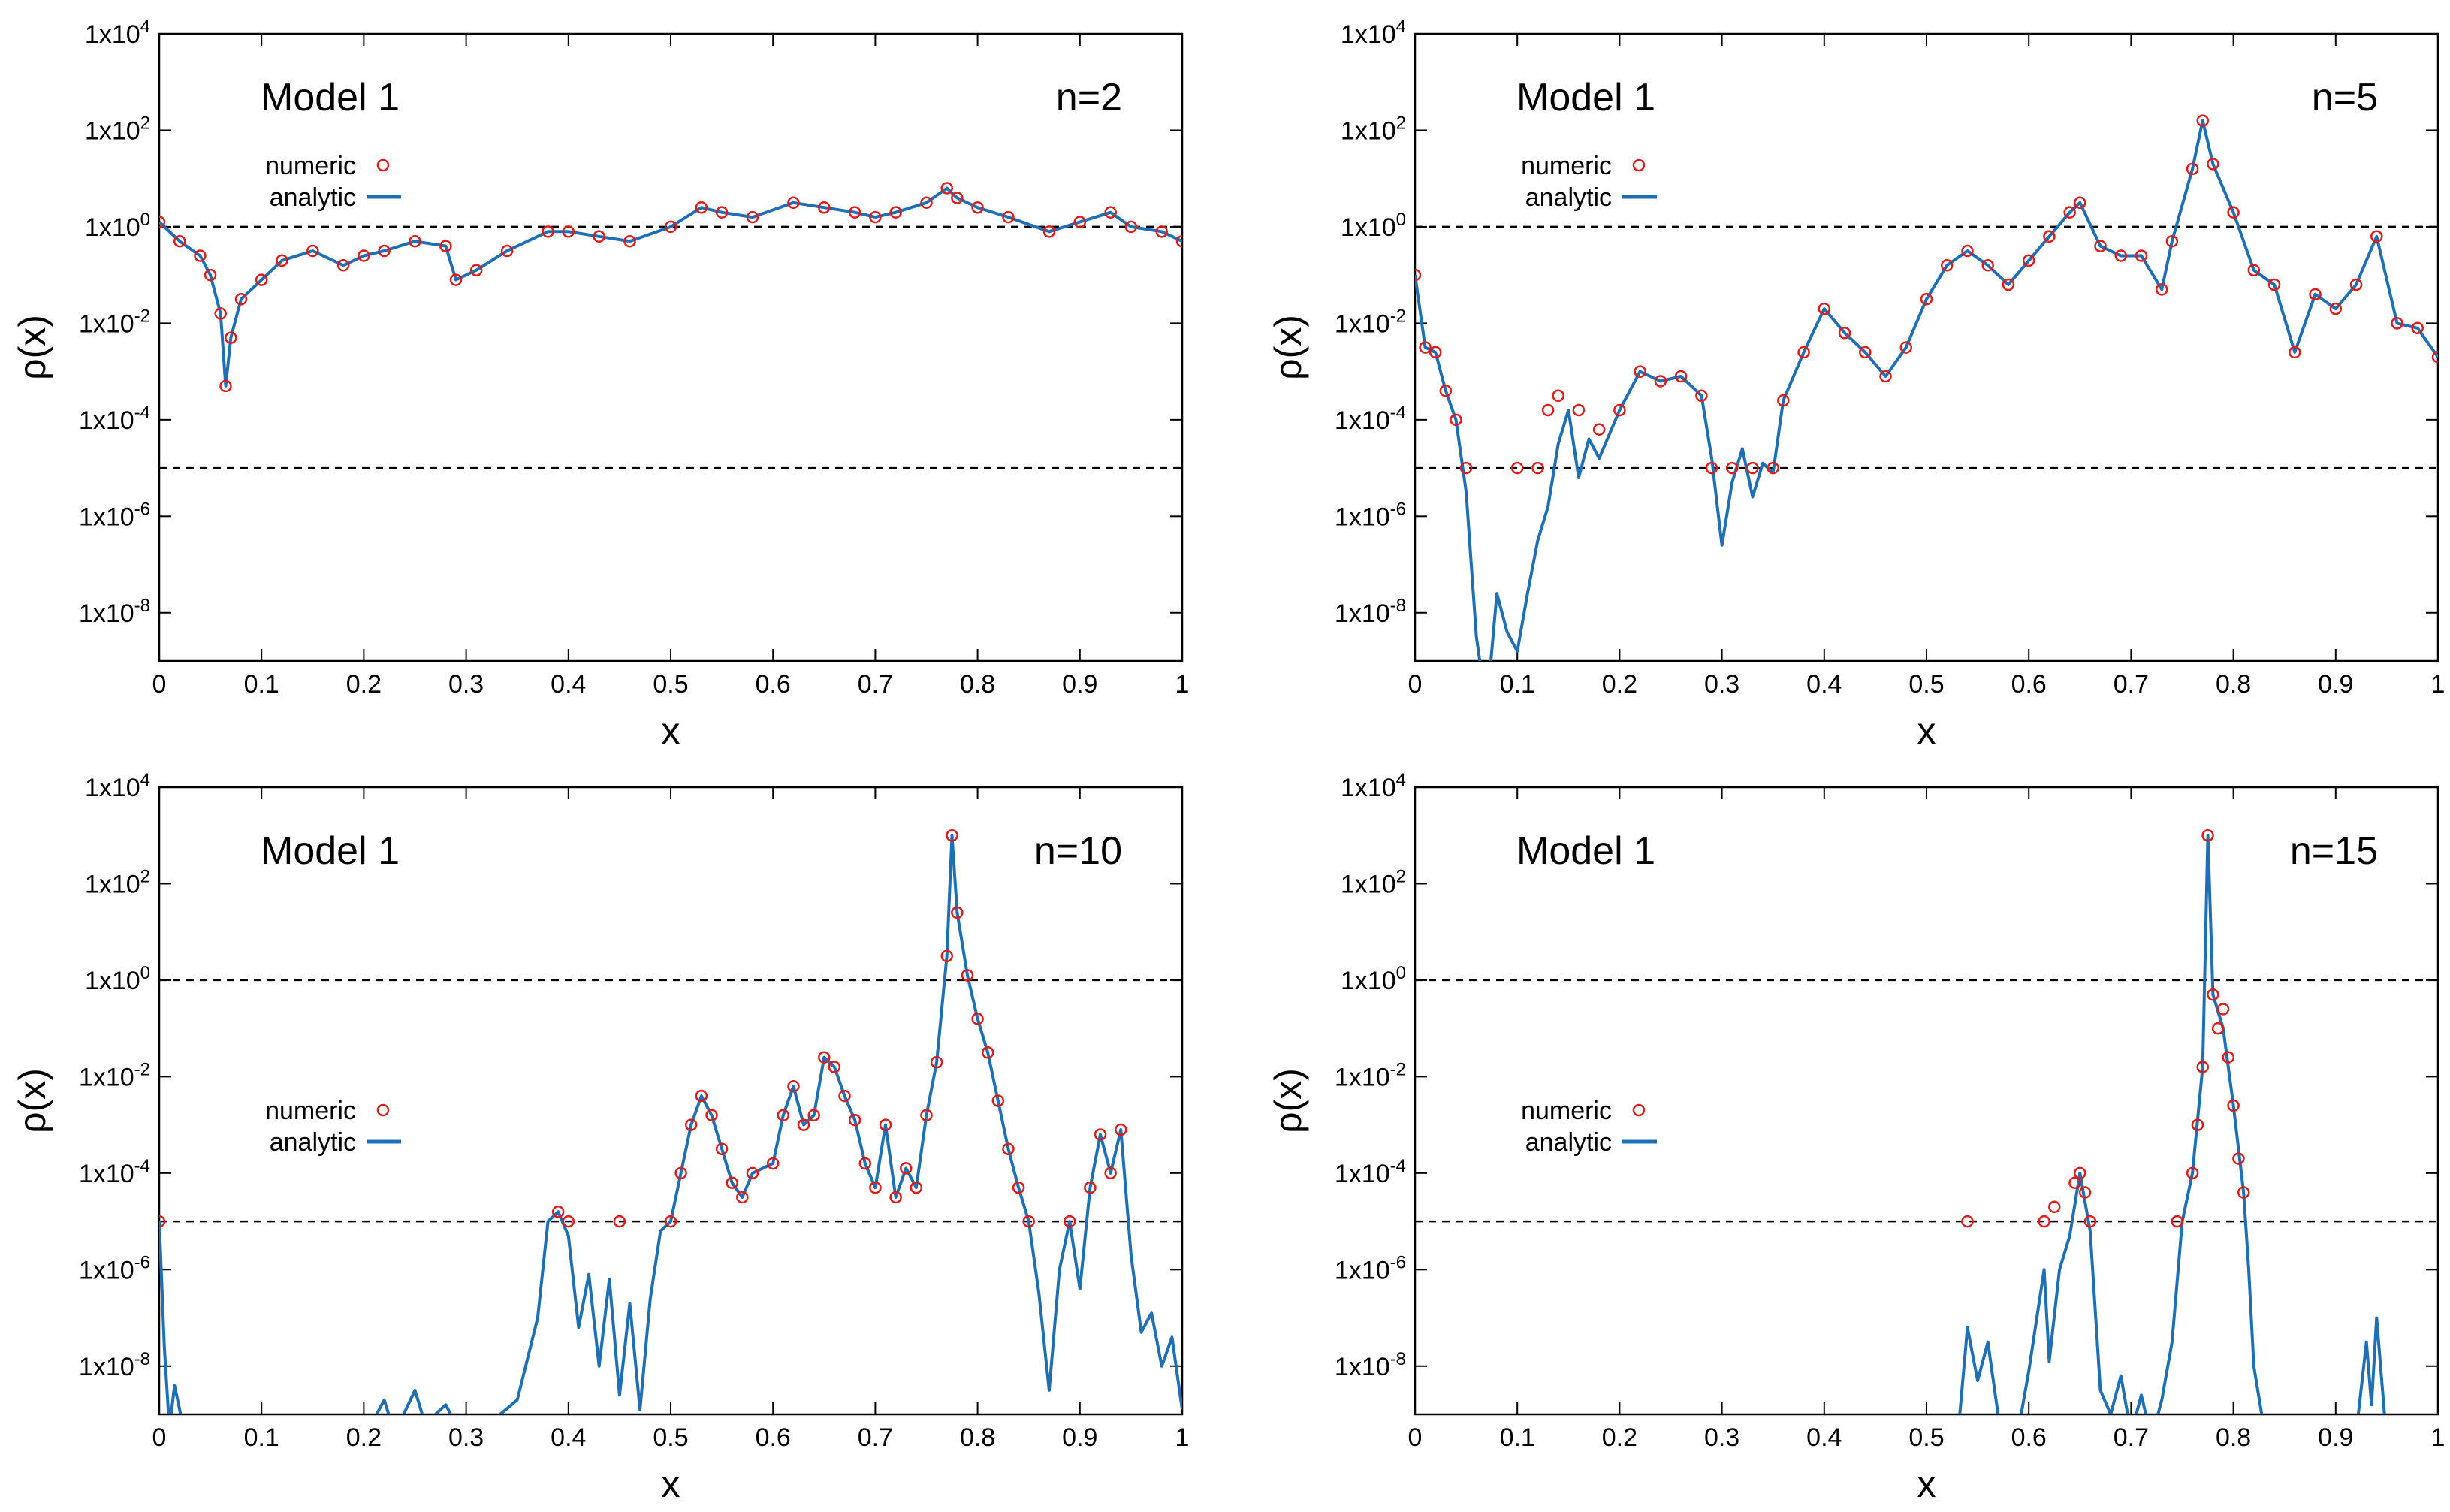 The height and width of the screenshot is (1512, 2450). Describe the element at coordinates (117, 33) in the screenshot. I see `y-tick-label: 1x10⁴` at that location.